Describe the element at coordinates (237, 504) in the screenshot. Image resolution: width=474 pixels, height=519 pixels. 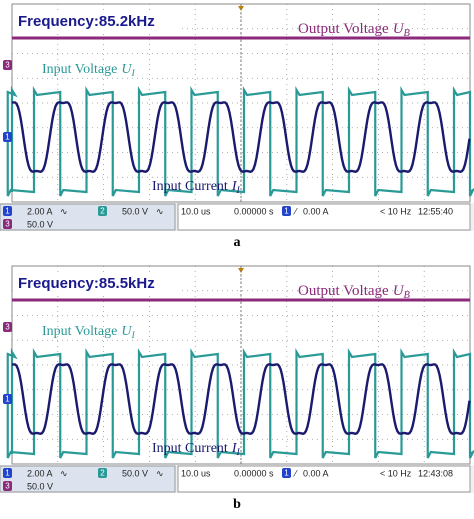
I see `caption: b` at that location.